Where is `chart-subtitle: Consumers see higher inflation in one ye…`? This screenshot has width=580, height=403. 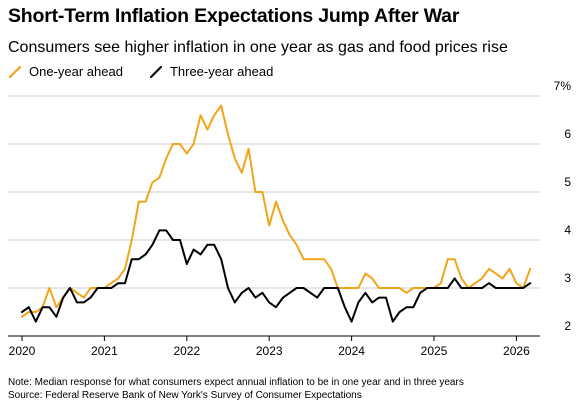
chart-subtitle: Consumers see higher inflation in one ye… is located at coordinates (258, 47).